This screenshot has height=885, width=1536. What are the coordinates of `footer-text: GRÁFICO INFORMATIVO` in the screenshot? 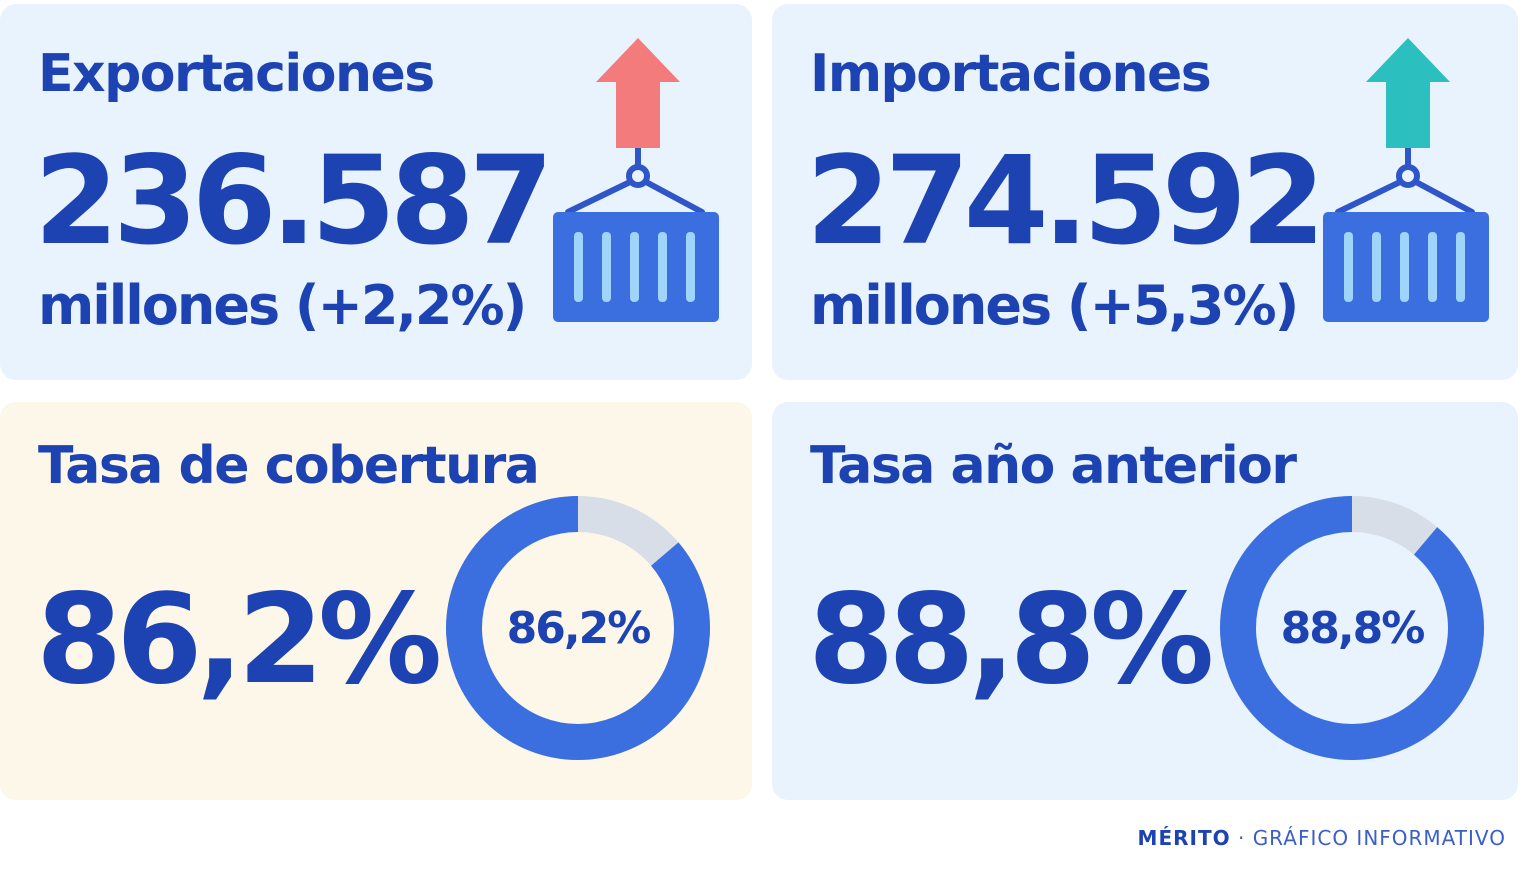 It's located at (1379, 838).